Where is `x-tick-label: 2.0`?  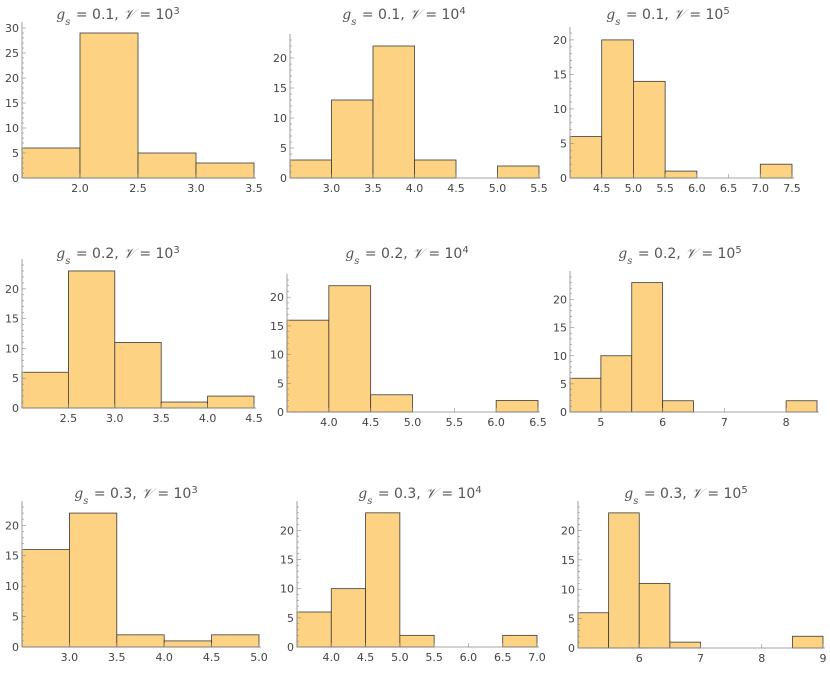
x-tick-label: 2.0 is located at coordinates (80, 188).